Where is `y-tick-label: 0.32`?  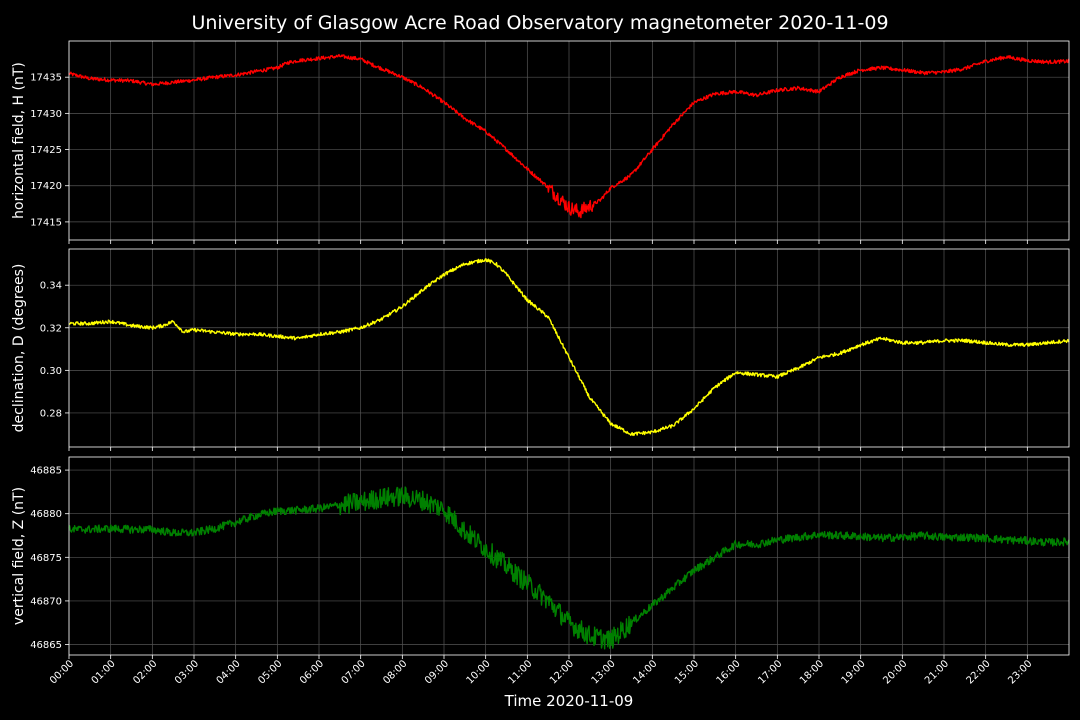
y-tick-label: 0.32 is located at coordinates (51, 328).